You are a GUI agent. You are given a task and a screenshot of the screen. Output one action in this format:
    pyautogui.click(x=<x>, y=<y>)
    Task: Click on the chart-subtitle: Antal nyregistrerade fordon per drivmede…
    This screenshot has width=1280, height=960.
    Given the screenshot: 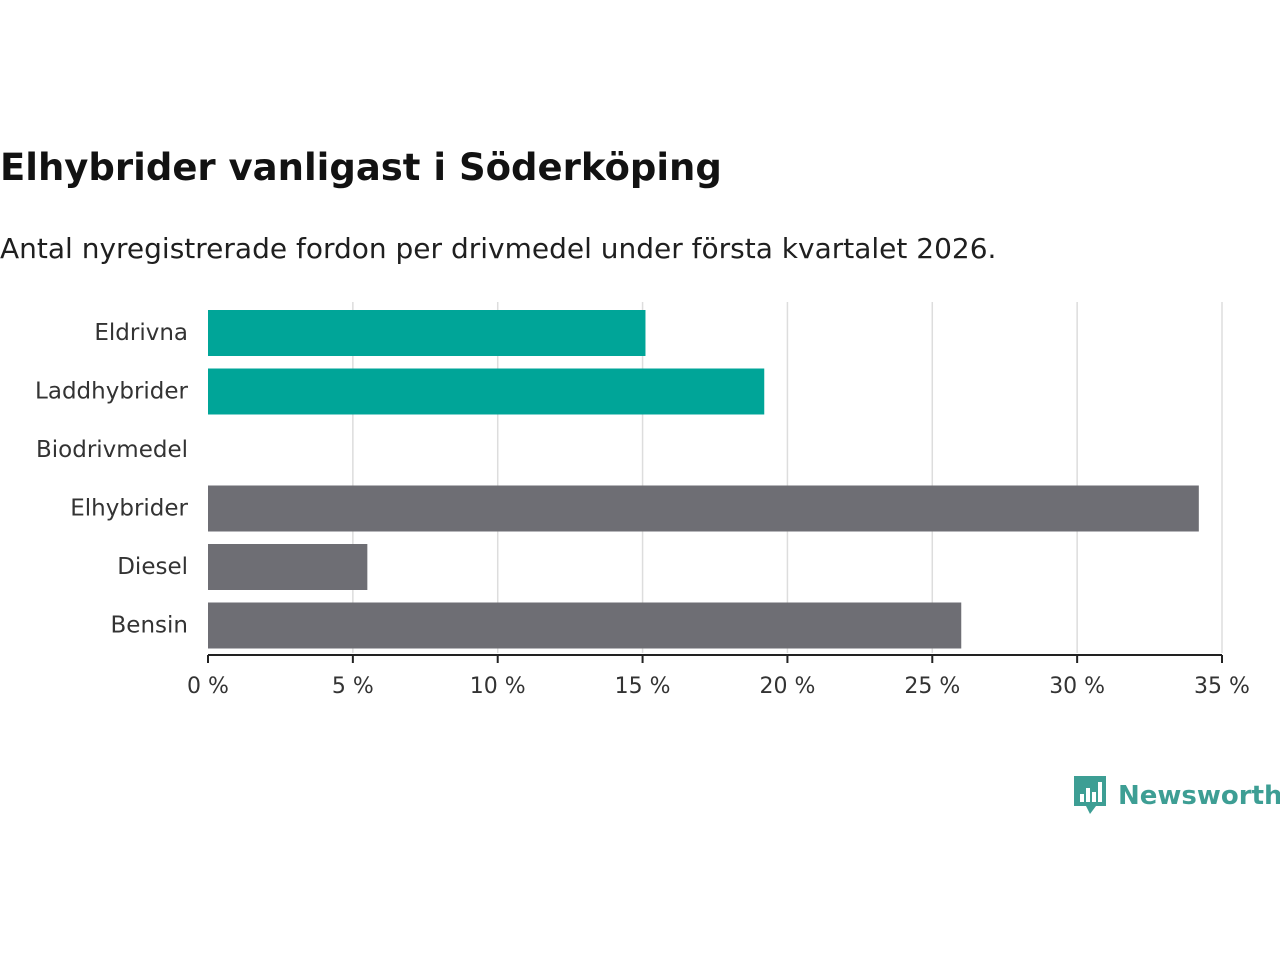 What is the action you would take?
    pyautogui.click(x=498, y=248)
    